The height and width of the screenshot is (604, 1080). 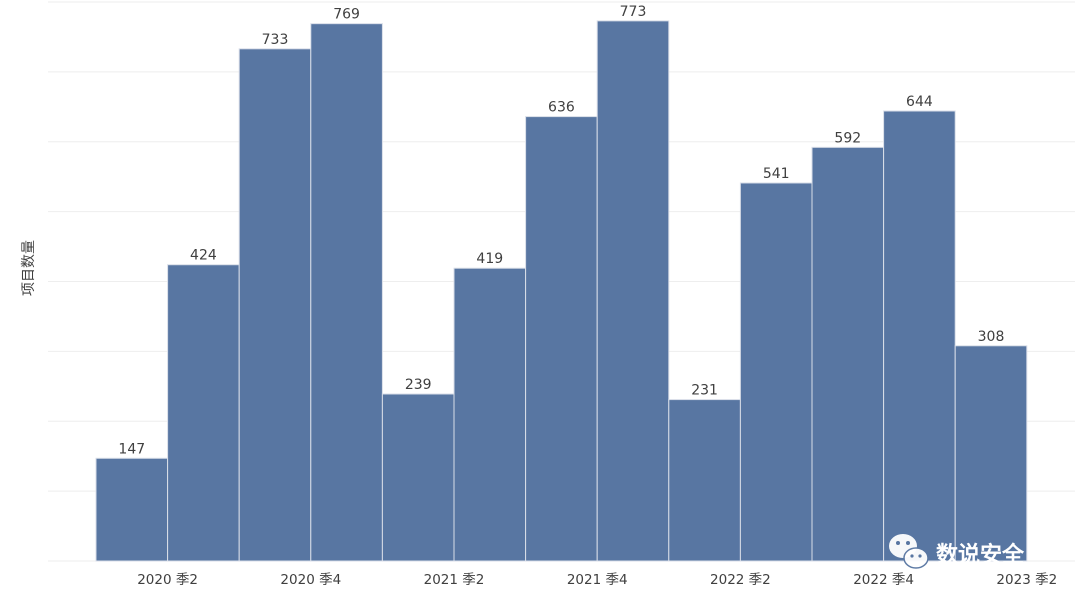 What do you see at coordinates (167, 580) in the screenshot?
I see `x-tick-label: 2020 季2` at bounding box center [167, 580].